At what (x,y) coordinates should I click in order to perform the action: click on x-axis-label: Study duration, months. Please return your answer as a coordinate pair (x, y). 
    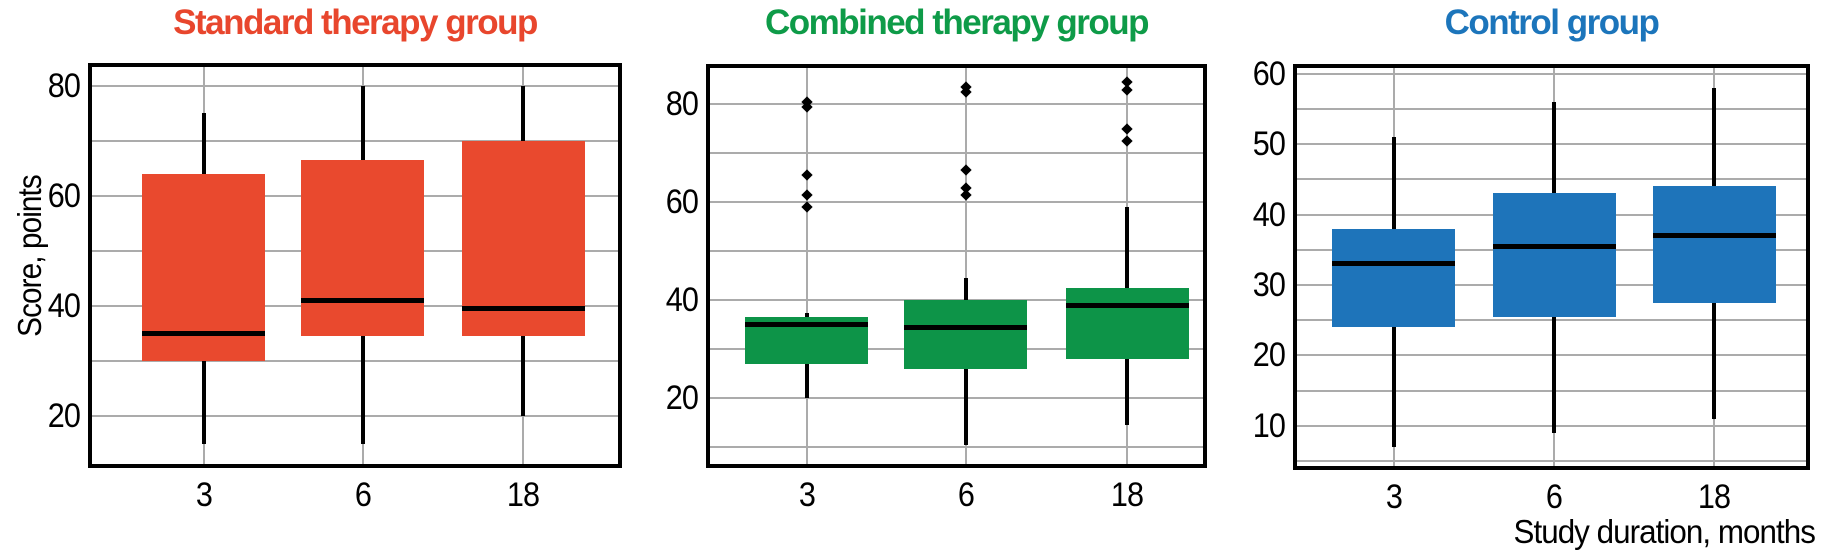
    Looking at the image, I should click on (1664, 531).